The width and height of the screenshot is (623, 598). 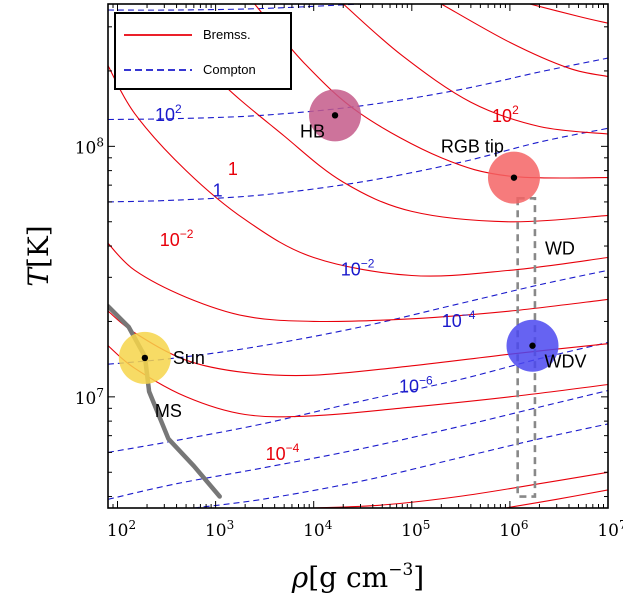 What do you see at coordinates (312, 131) in the screenshot?
I see `star-label-1: HB` at bounding box center [312, 131].